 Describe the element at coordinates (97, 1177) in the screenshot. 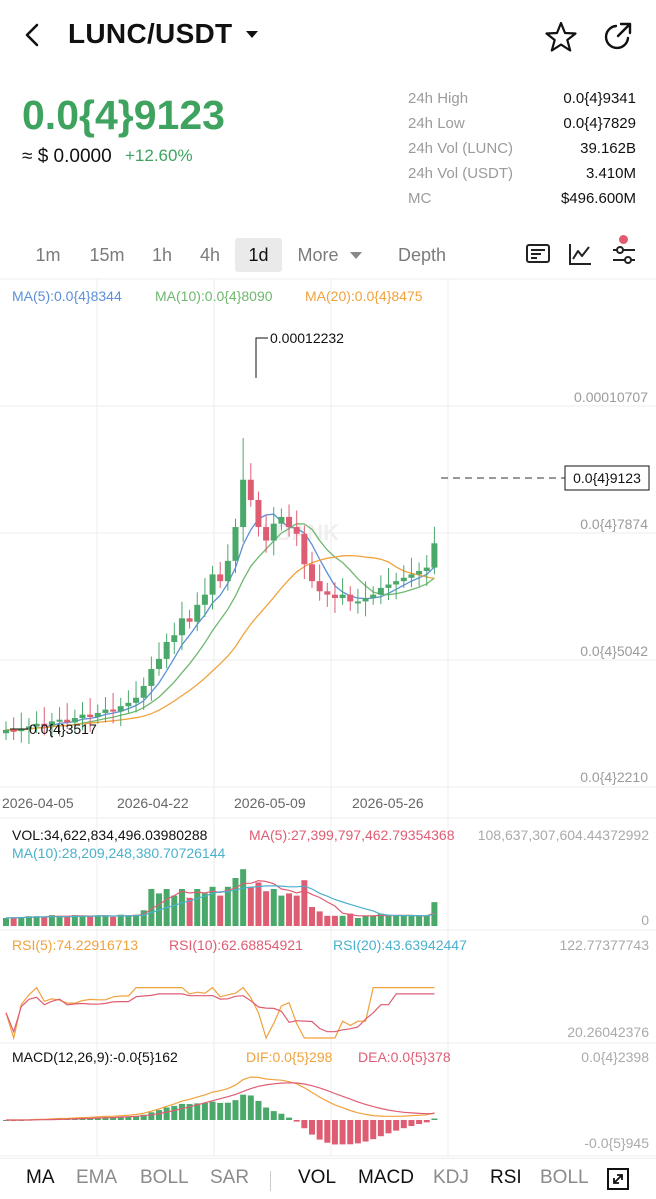

I see `indicator-ema: EMA` at that location.